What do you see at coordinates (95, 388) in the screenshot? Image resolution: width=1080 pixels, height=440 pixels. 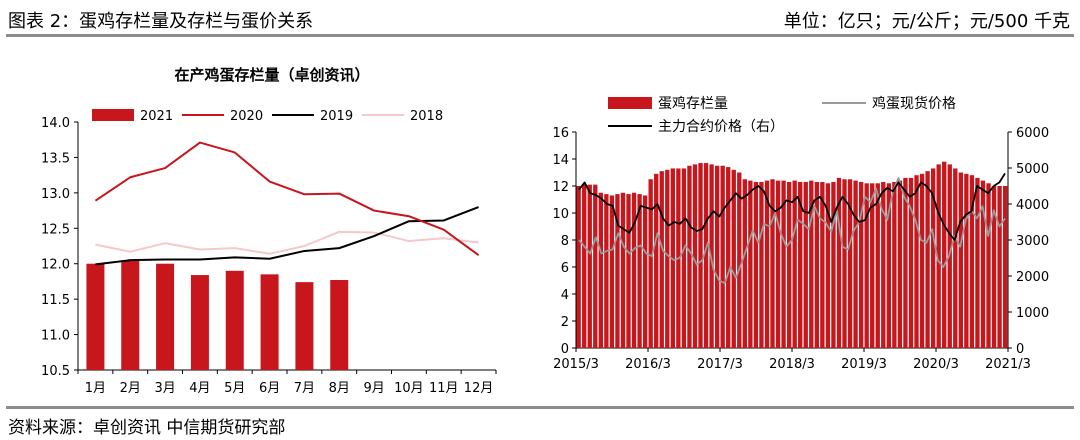 I see `x-tick-label: 1月` at bounding box center [95, 388].